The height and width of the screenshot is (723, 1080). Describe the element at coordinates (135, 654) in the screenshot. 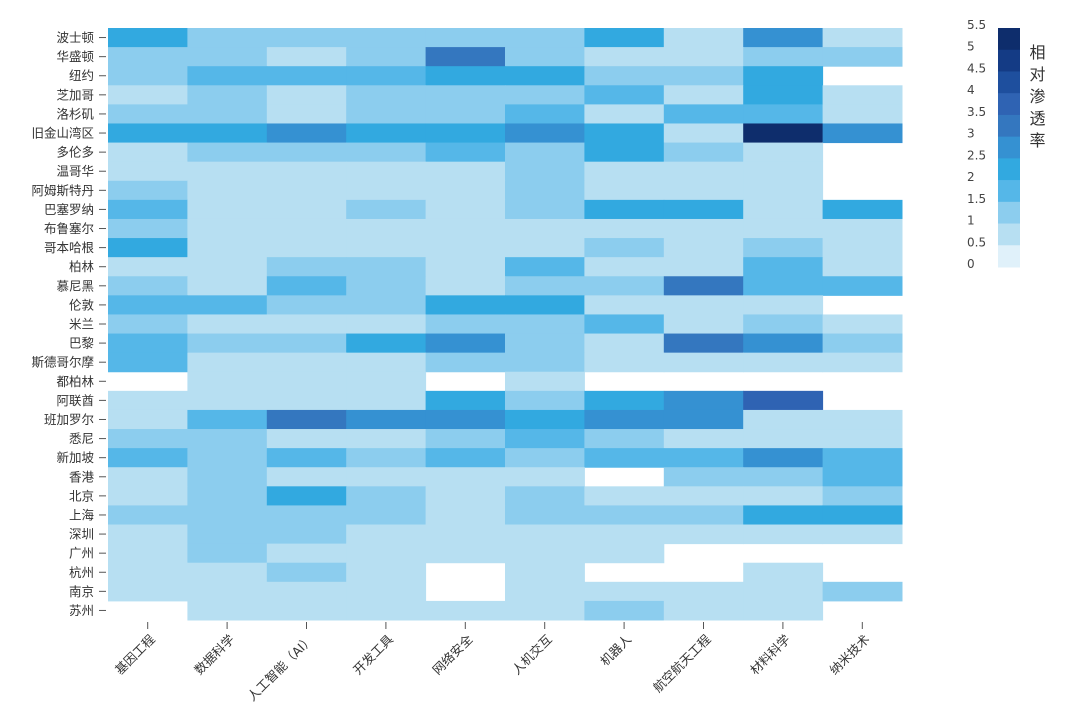

I see `column-label: 基因工程` at that location.